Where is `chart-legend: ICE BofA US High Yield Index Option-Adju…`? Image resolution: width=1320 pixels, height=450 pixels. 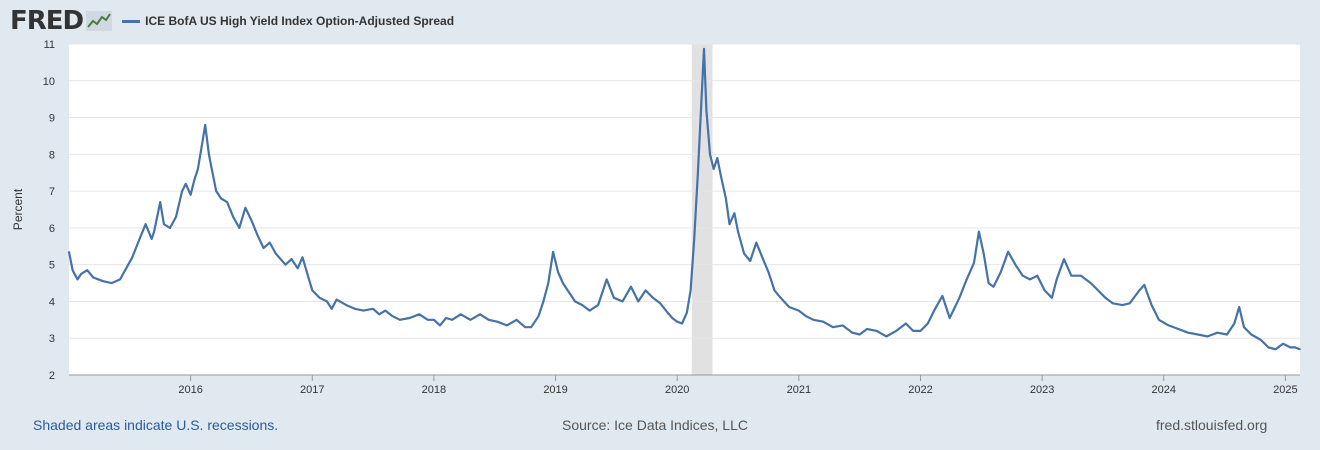
chart-legend: ICE BofA US High Yield Index Option-Adju… is located at coordinates (288, 21).